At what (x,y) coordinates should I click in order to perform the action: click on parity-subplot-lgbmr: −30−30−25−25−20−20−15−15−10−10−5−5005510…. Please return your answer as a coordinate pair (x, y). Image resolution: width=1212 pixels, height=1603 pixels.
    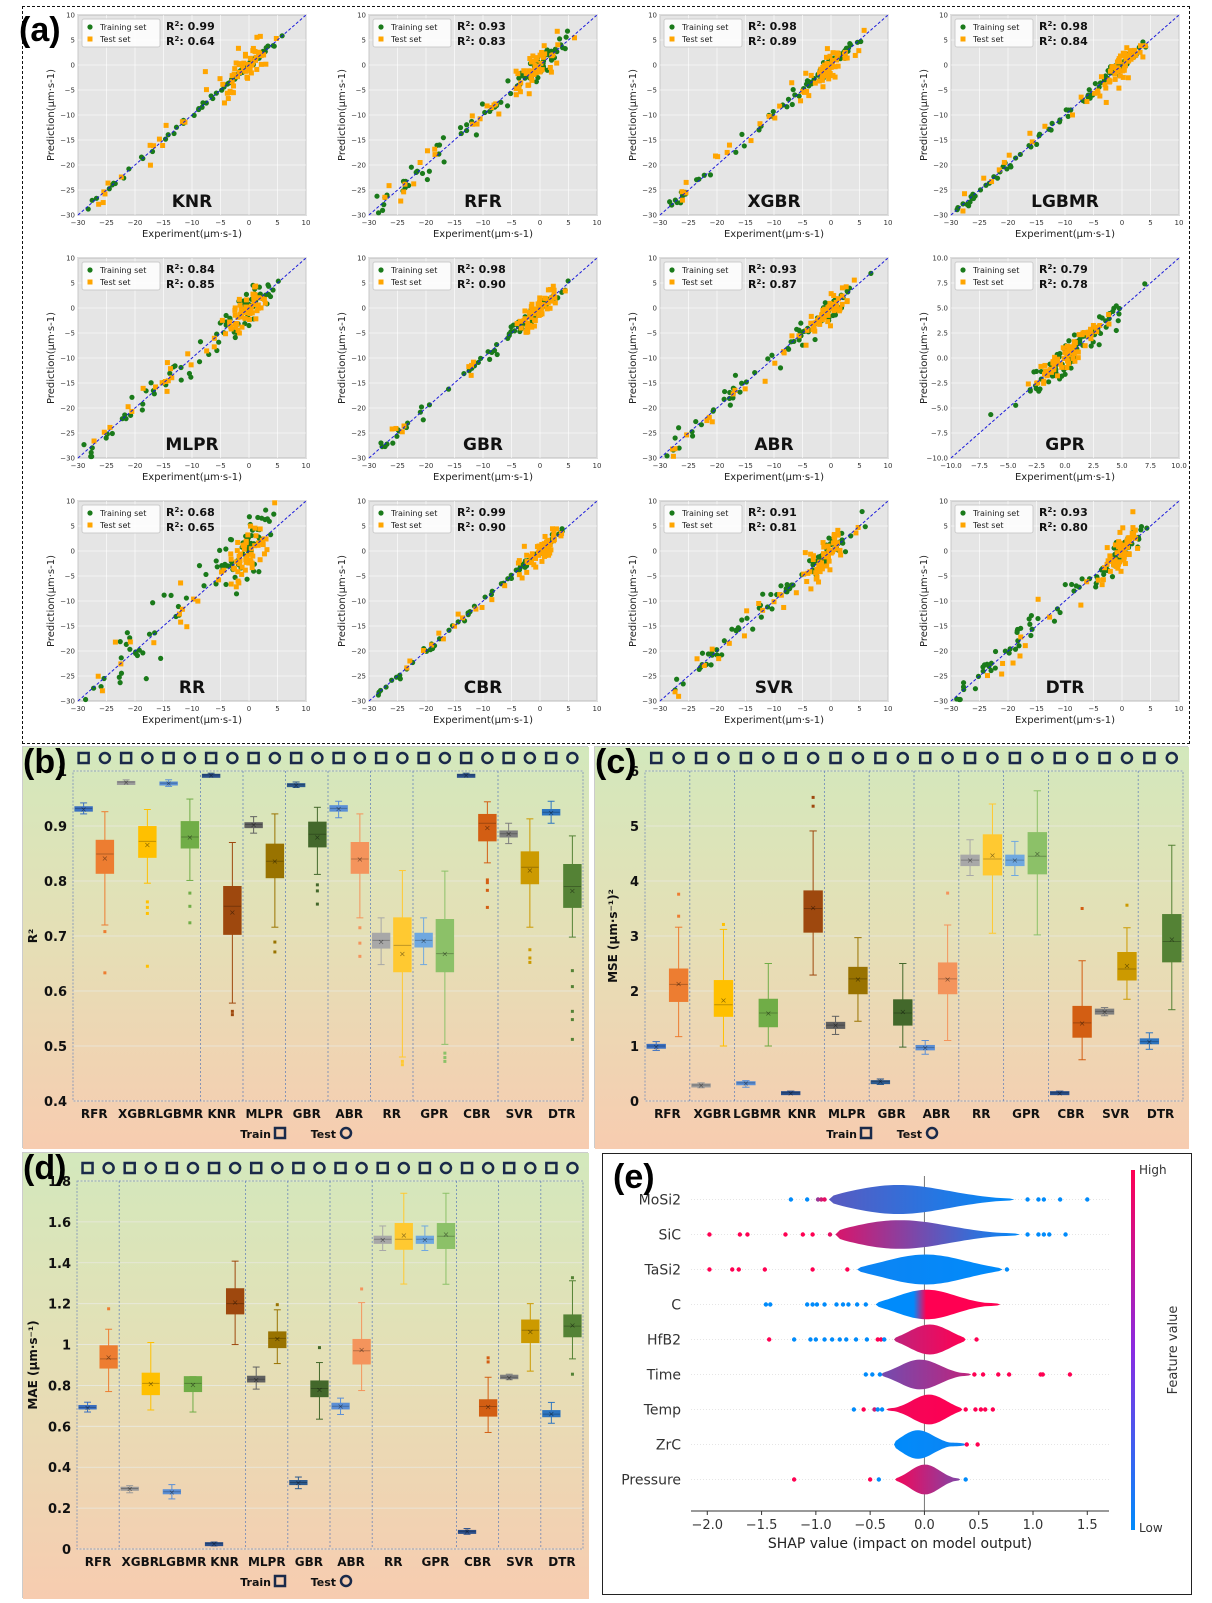
    Looking at the image, I should click on (1051, 126).